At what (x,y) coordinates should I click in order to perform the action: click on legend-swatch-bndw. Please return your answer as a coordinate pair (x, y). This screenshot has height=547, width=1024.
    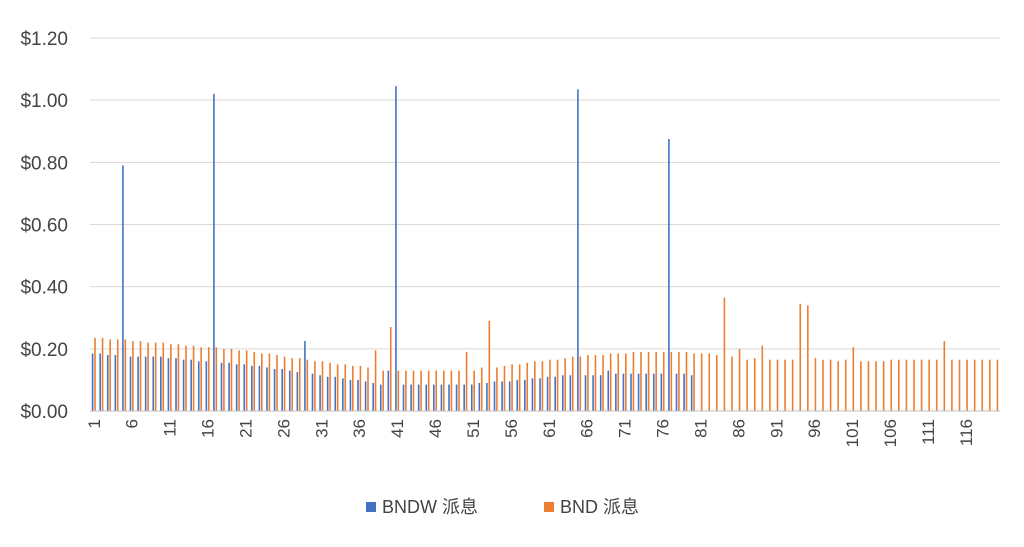
    Looking at the image, I should click on (371, 507).